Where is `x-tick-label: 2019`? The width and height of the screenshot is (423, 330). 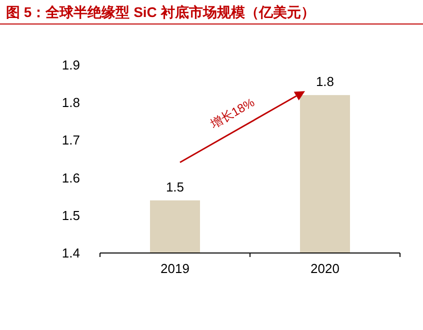 x-tick-label: 2019 is located at coordinates (175, 268).